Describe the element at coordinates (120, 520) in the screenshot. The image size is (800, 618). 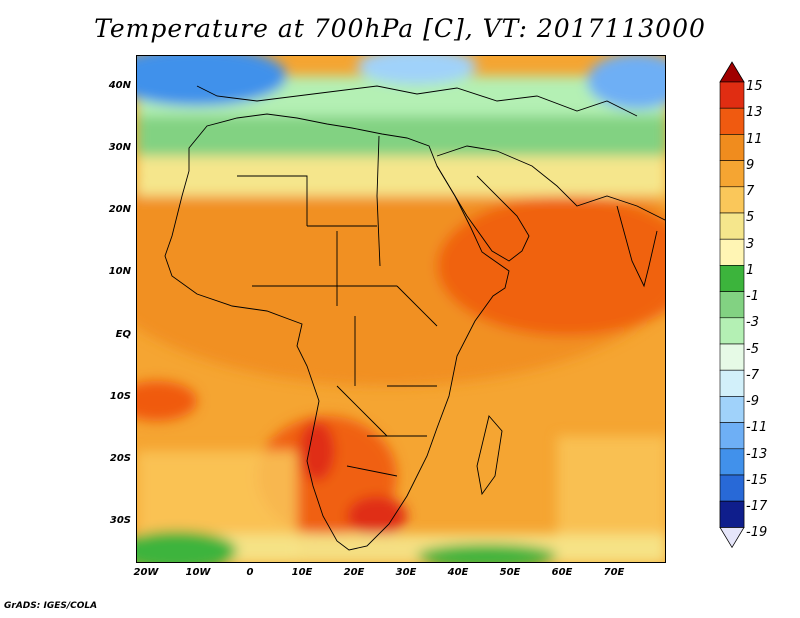
I see `lat-label: 30S` at that location.